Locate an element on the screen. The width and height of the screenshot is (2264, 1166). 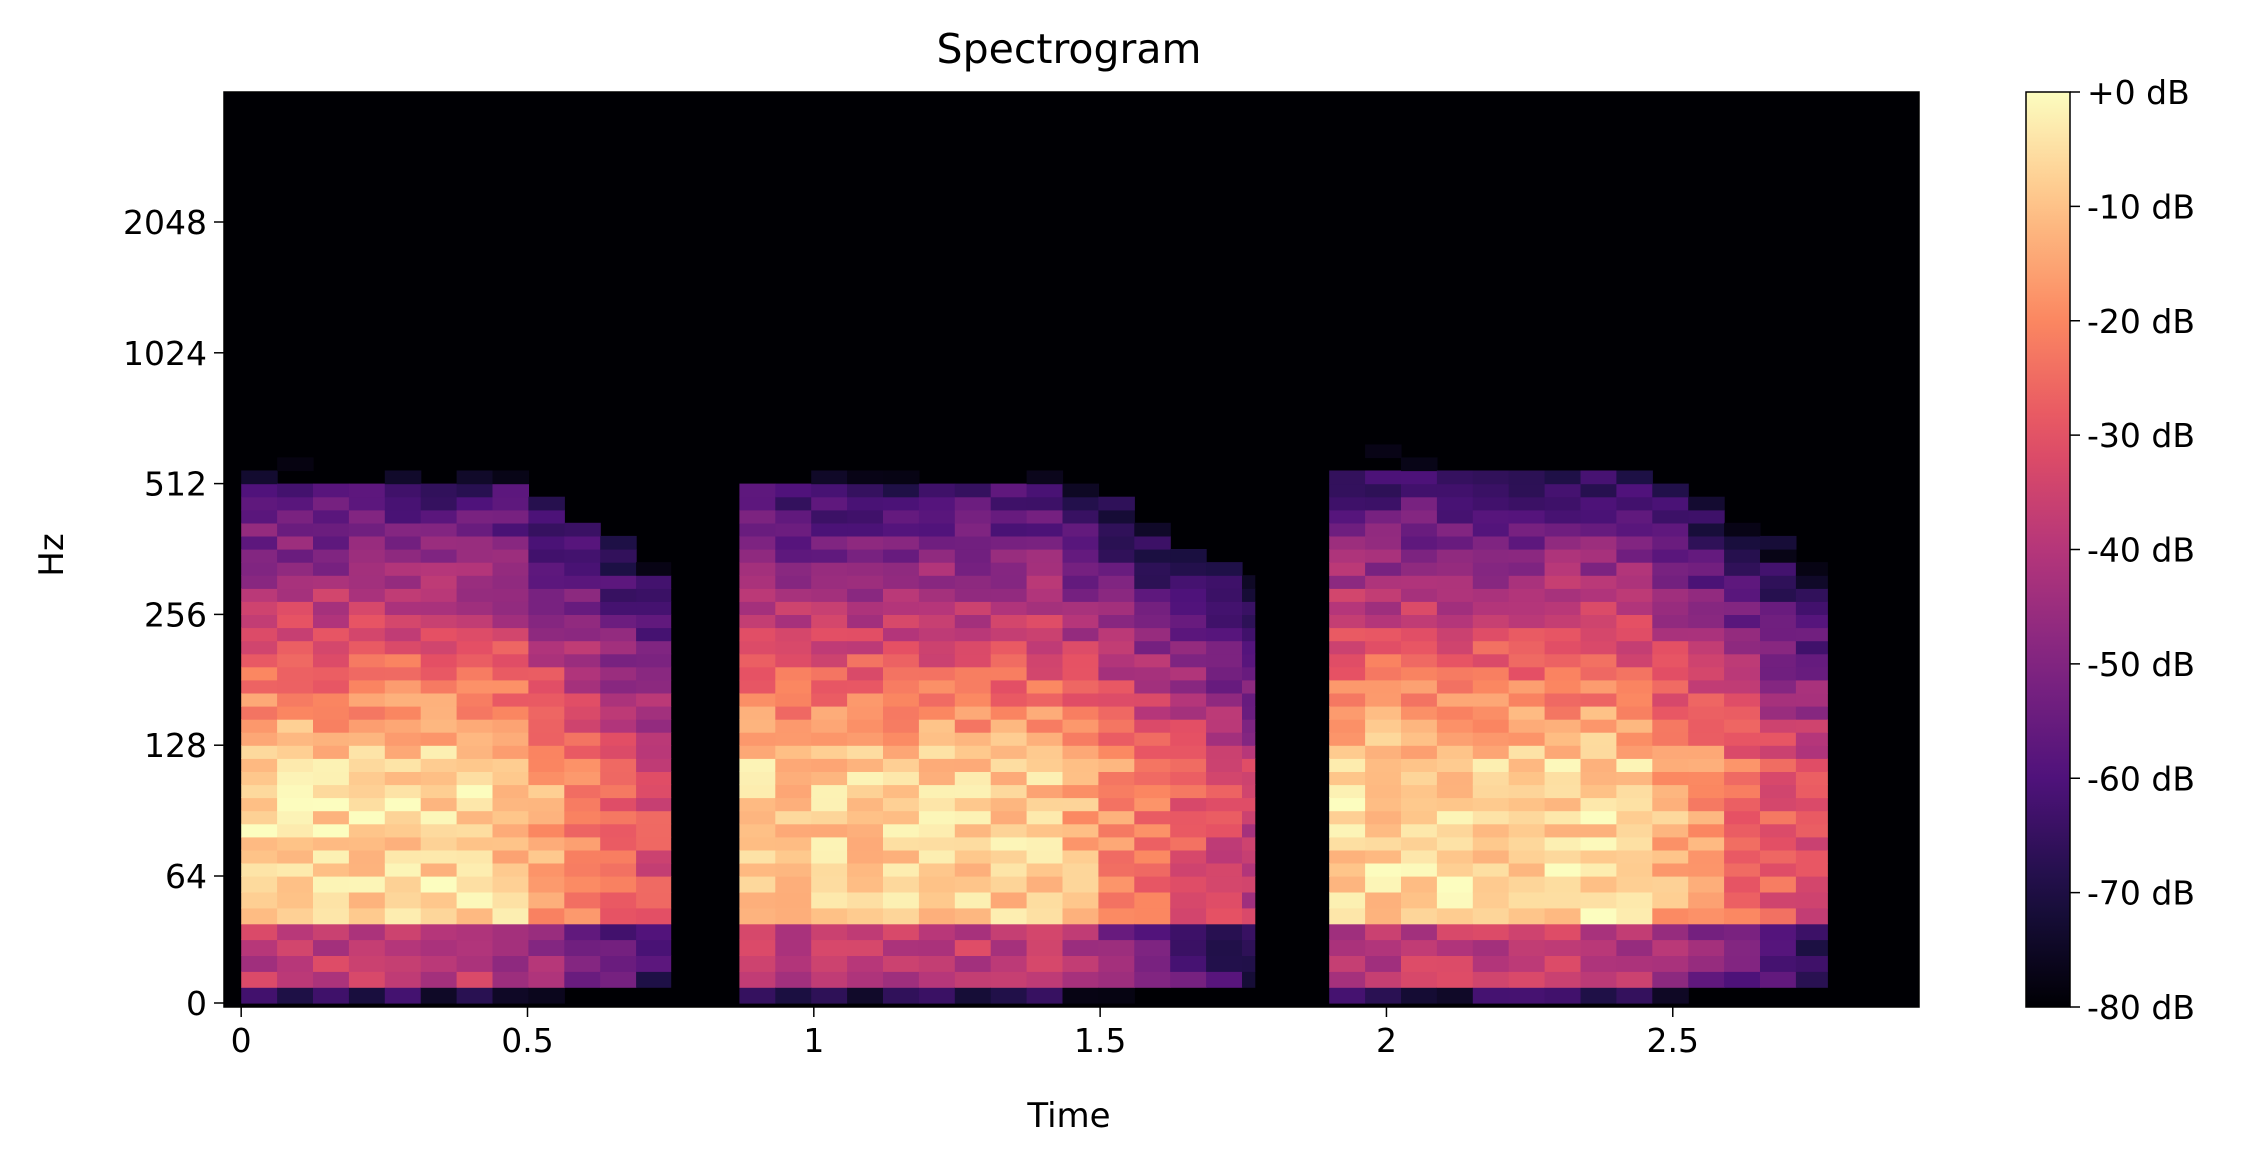
y-tick-label: 64 is located at coordinates (186, 876).